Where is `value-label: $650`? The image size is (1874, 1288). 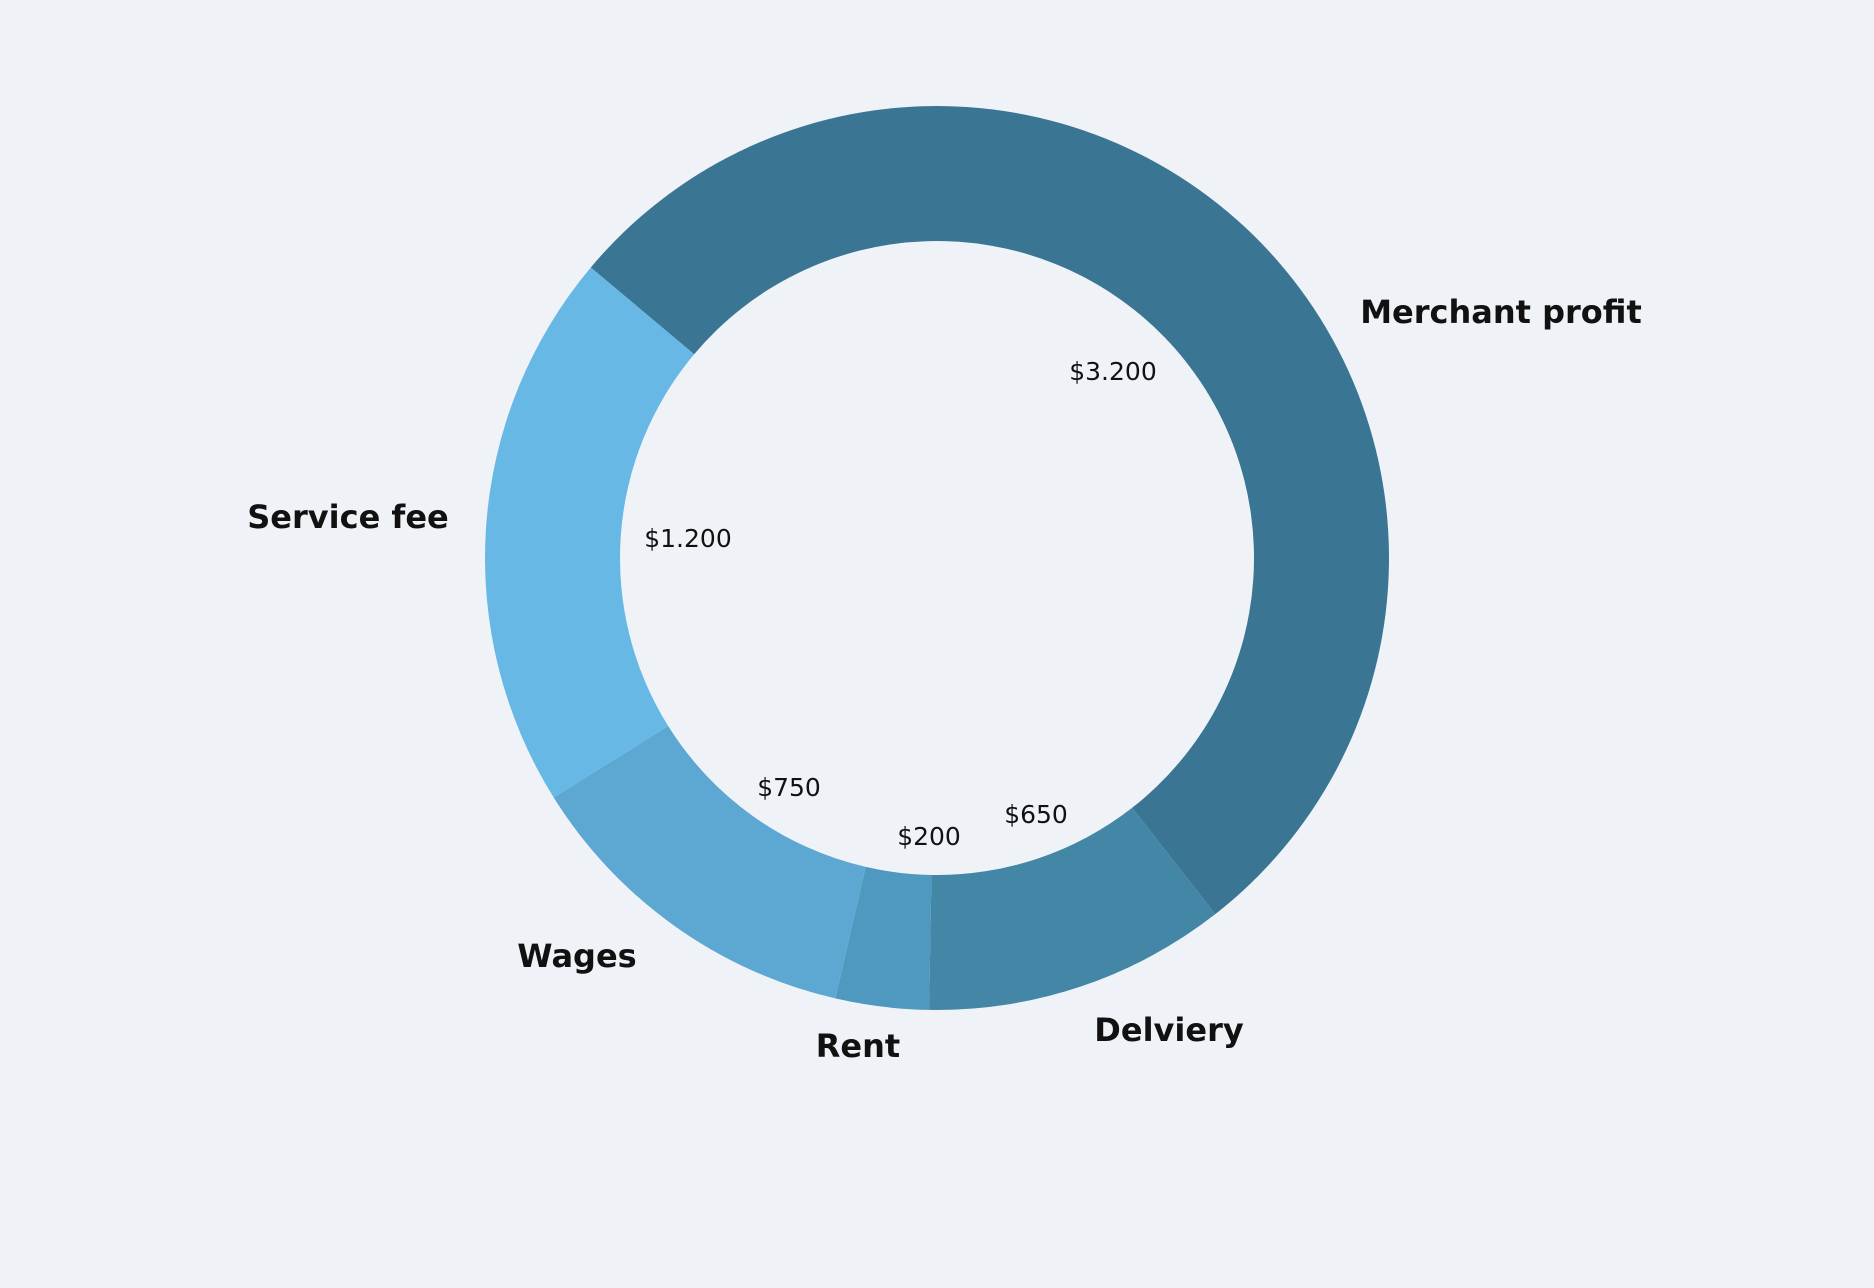 value-label: $650 is located at coordinates (1036, 814).